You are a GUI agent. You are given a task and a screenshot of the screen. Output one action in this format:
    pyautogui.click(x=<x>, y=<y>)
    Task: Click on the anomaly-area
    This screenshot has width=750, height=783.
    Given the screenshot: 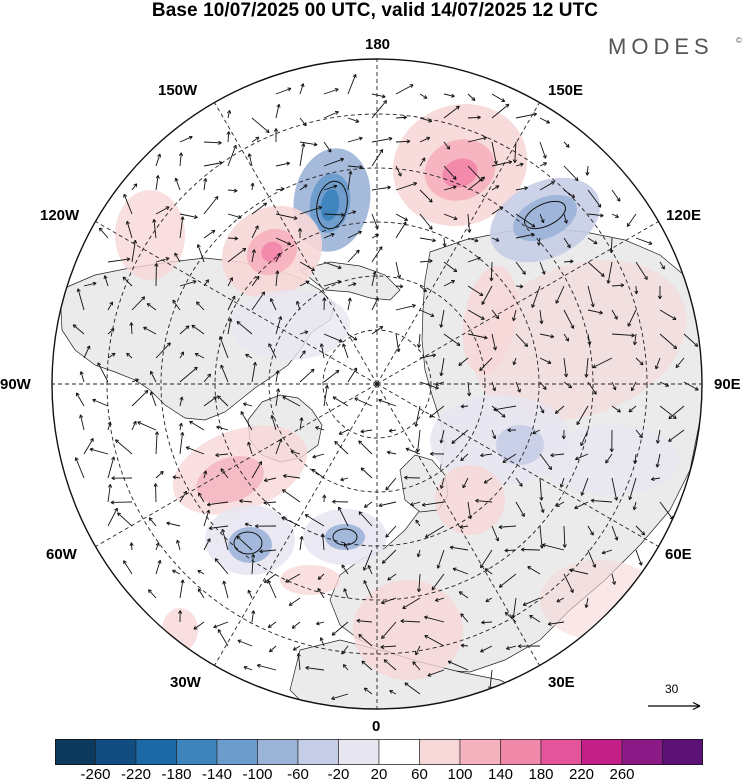 What is the action you would take?
    pyautogui.click(x=150, y=235)
    